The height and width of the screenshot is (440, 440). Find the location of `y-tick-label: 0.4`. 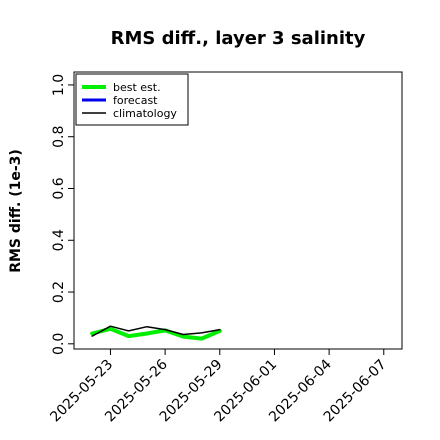

y-tick-label: 0.4 is located at coordinates (59, 240).